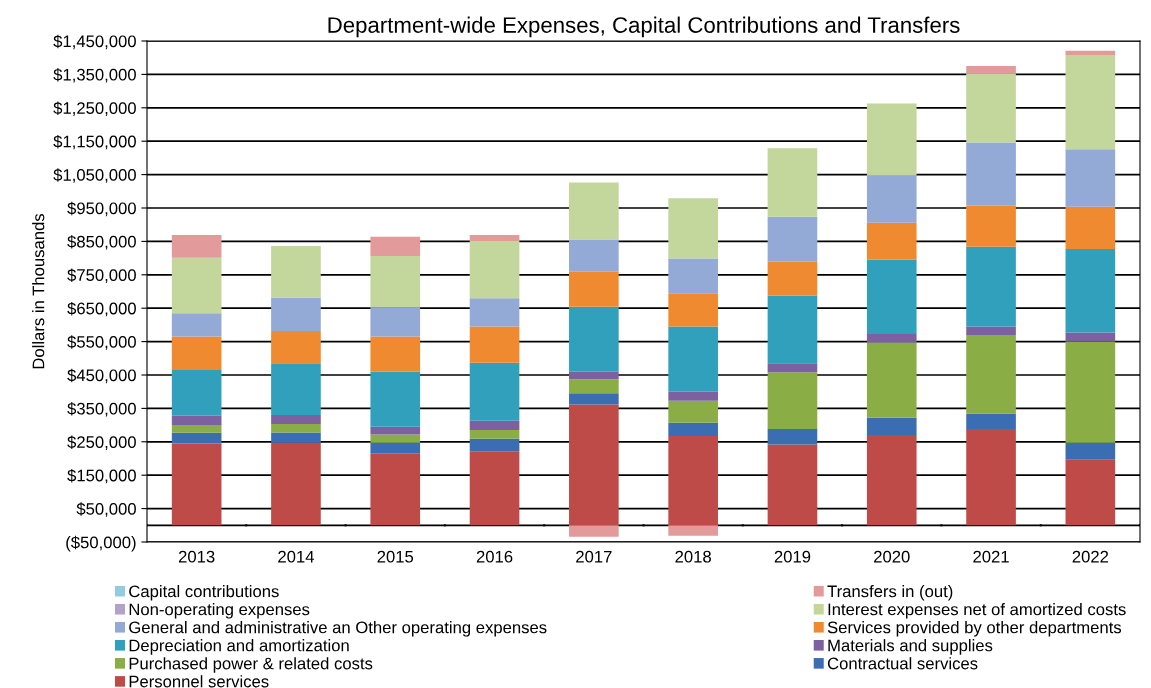 This screenshot has height=688, width=1151. I want to click on y-tick-label: $50,000, so click(106, 509).